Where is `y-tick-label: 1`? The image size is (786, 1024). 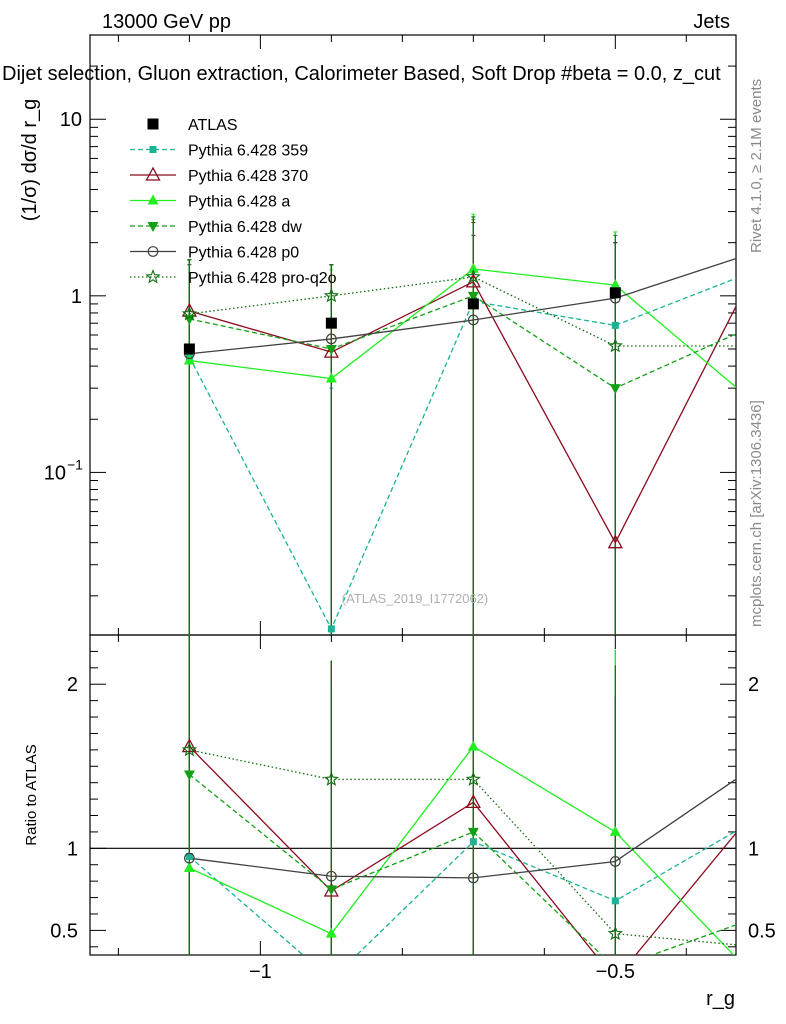 y-tick-label: 1 is located at coordinates (76, 297).